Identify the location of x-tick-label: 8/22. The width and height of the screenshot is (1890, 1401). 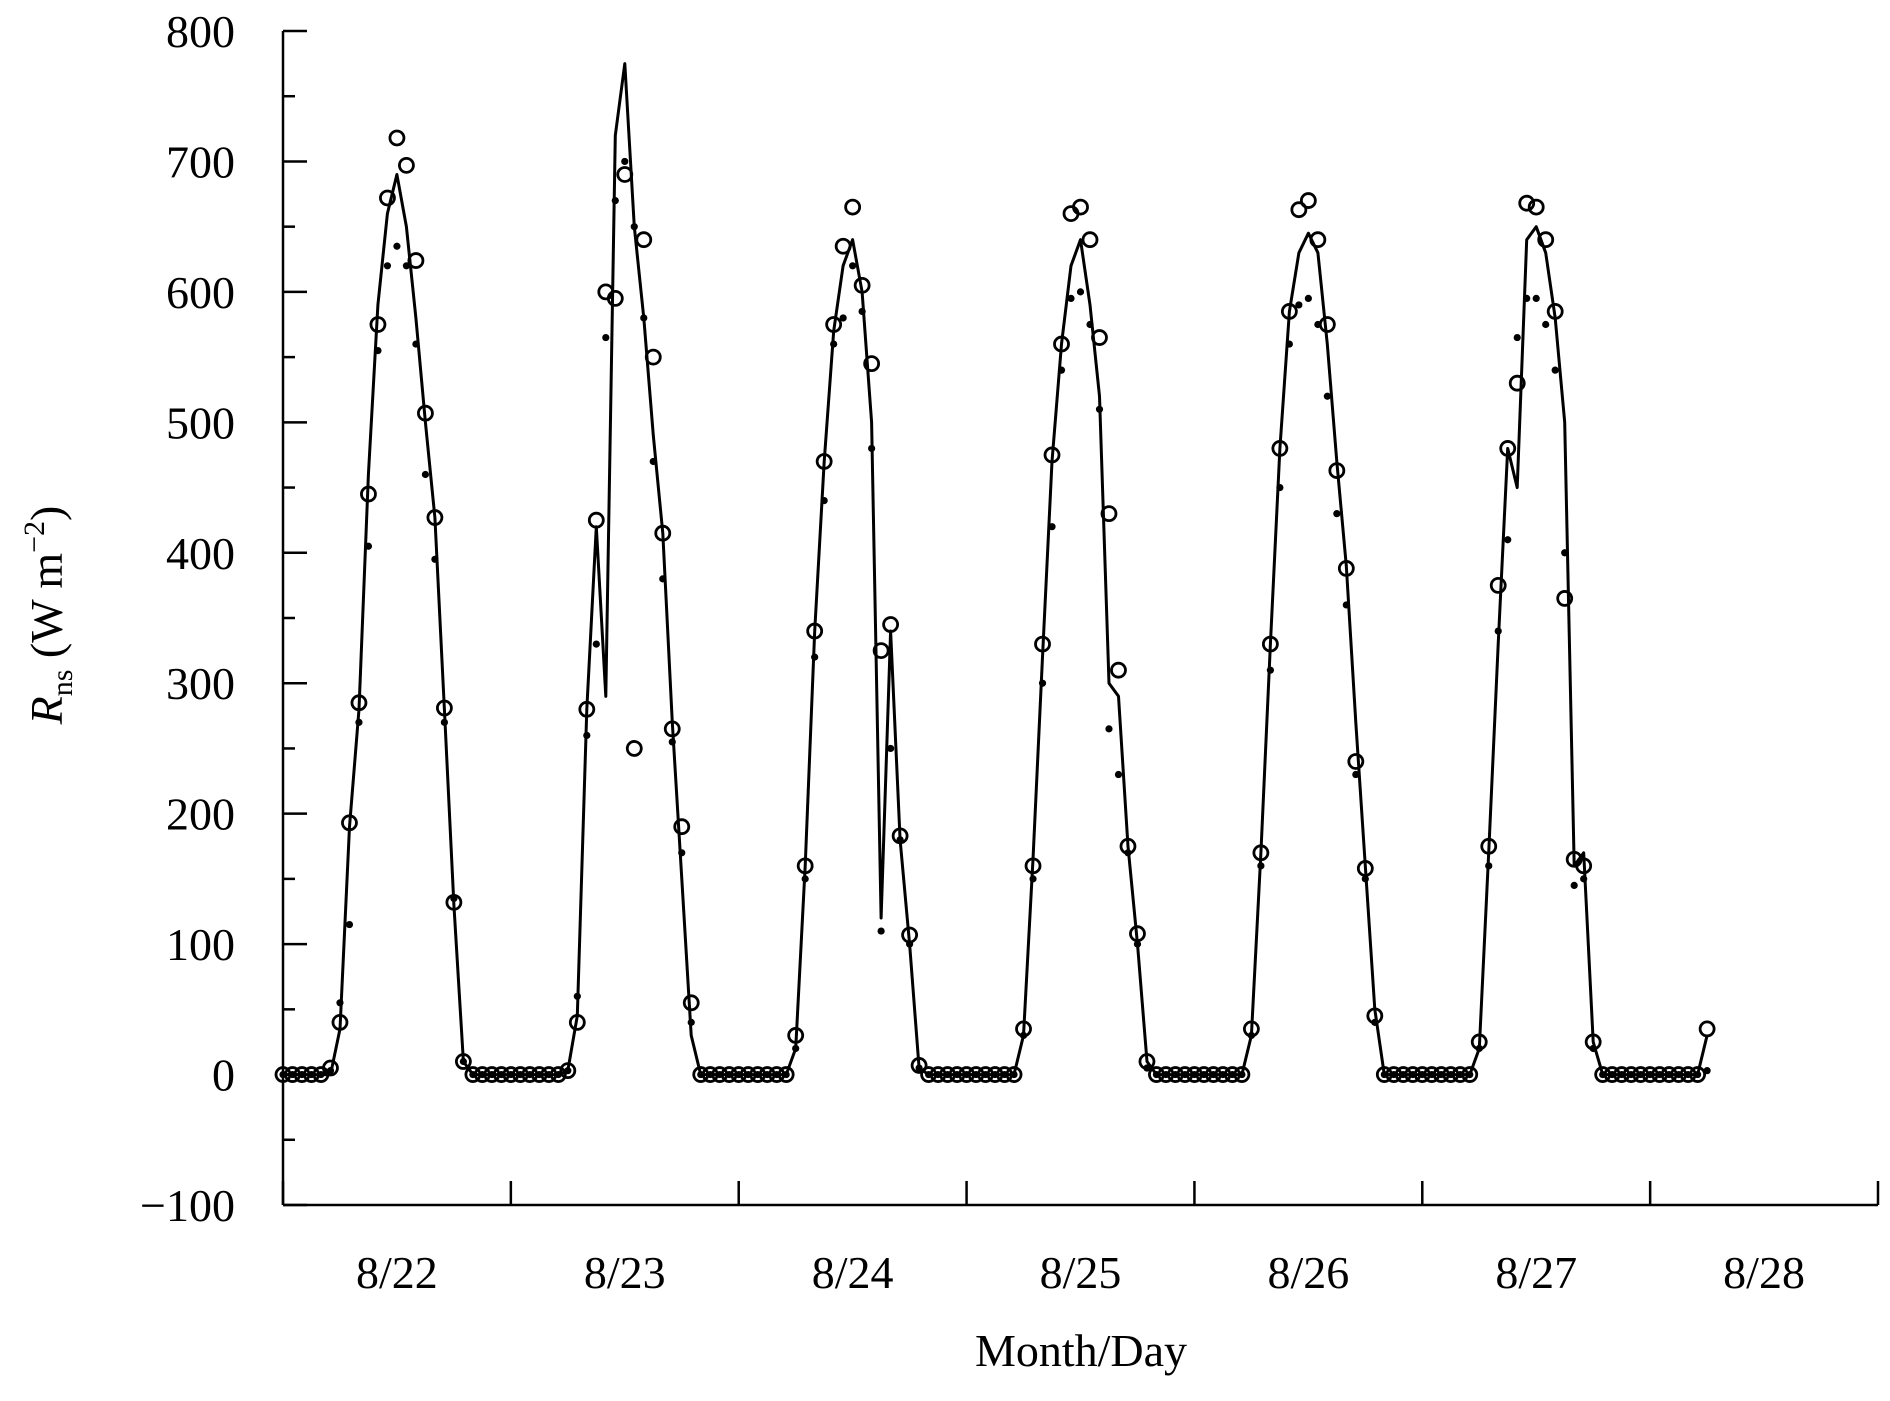
(397, 1272).